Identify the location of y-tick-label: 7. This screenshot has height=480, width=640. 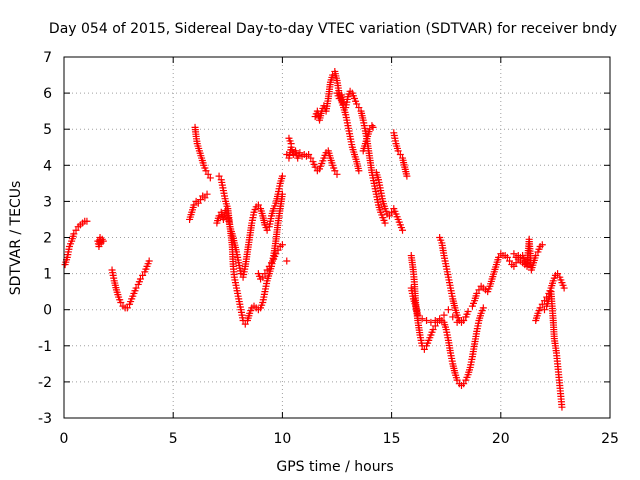
(47, 58).